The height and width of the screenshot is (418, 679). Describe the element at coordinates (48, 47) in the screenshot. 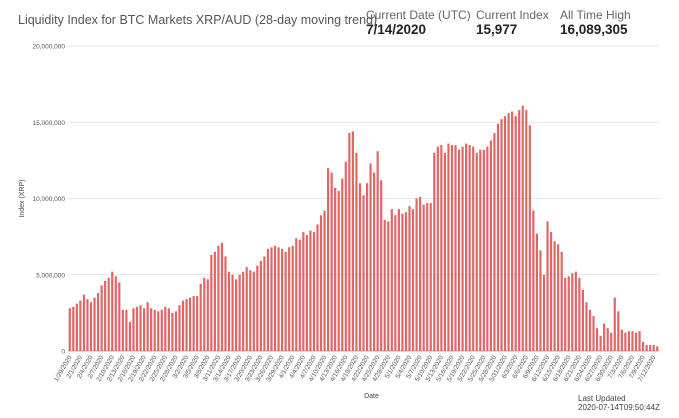

I see `y-tick-label: 20,000,000` at that location.